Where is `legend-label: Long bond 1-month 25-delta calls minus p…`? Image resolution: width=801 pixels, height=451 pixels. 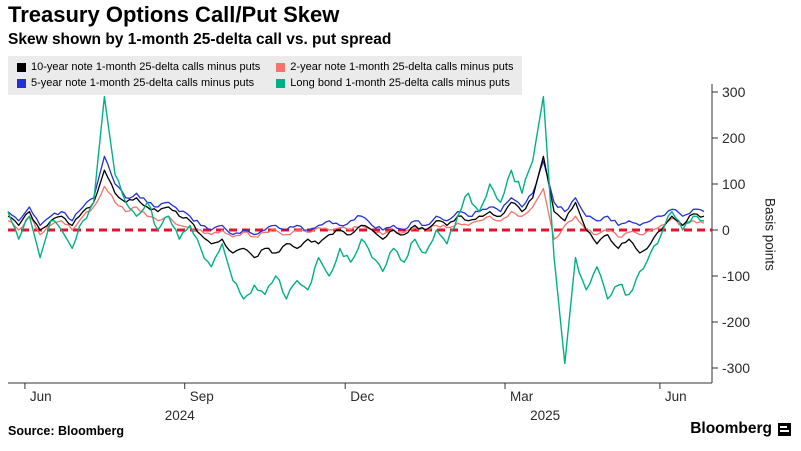 legend-label: Long bond 1-month 25-delta calls minus p… is located at coordinates (400, 83).